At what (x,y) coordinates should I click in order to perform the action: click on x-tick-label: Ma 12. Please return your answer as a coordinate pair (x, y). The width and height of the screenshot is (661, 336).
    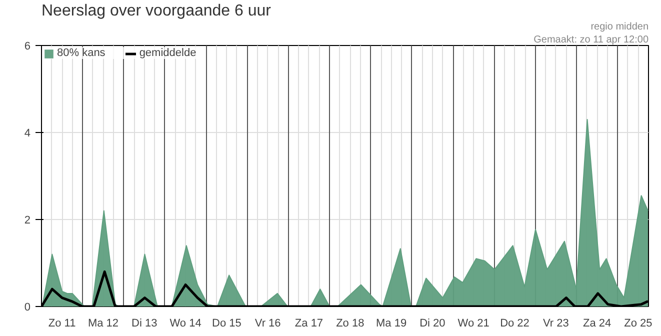
    Looking at the image, I should click on (103, 324).